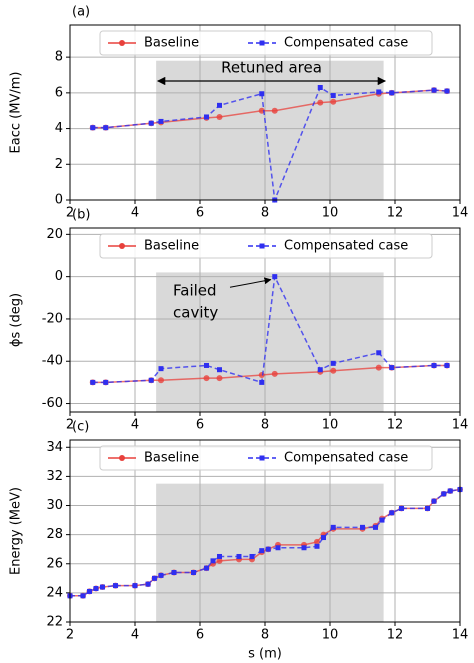  Describe the element at coordinates (54, 476) in the screenshot. I see `y-tick-label: 32` at that location.